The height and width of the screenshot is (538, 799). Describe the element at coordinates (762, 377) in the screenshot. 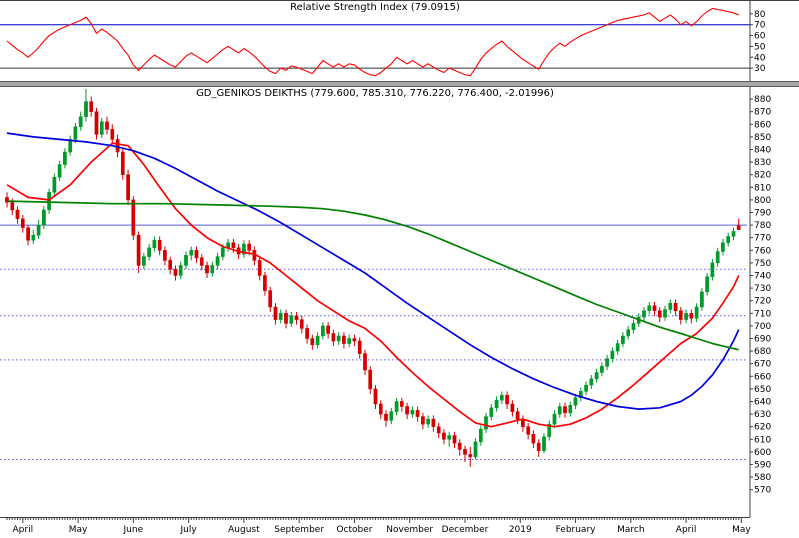

I see `price-y-tick-label: 660` at that location.